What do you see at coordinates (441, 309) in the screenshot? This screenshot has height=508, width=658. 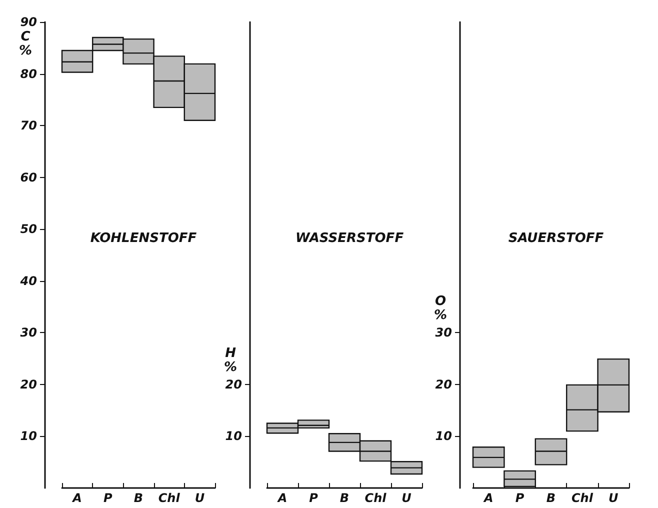 I see `y-axis-title: O %` at bounding box center [441, 309].